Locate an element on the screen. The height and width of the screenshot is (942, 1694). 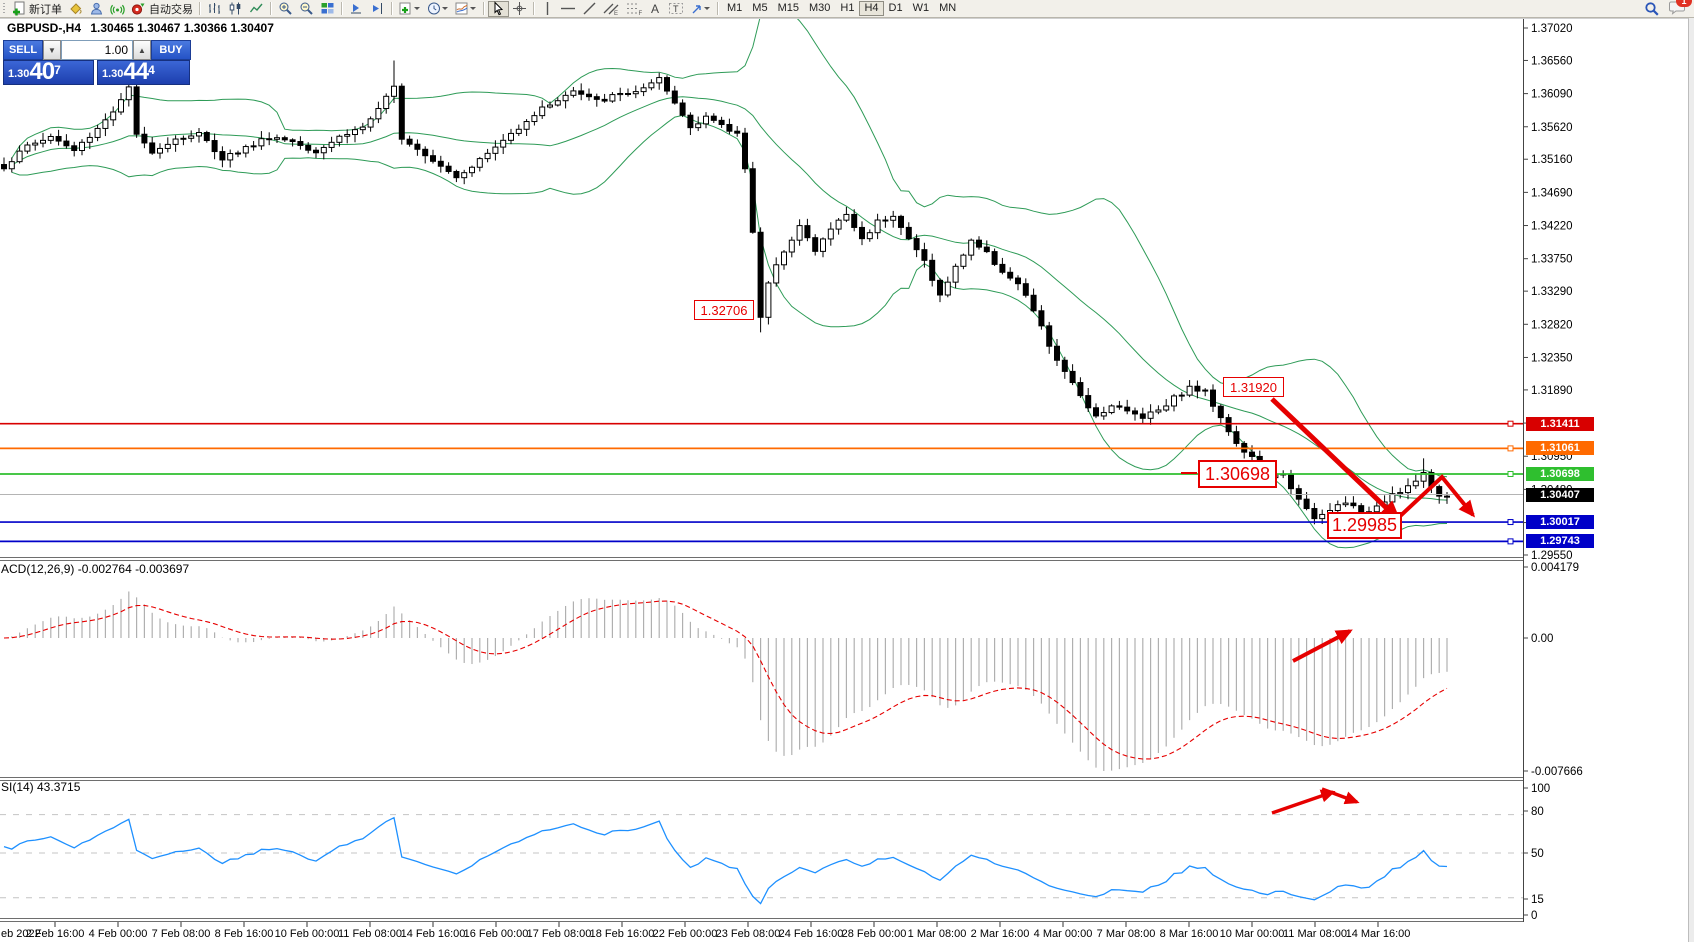
timeframe-m5: M5 is located at coordinates (760, 8).